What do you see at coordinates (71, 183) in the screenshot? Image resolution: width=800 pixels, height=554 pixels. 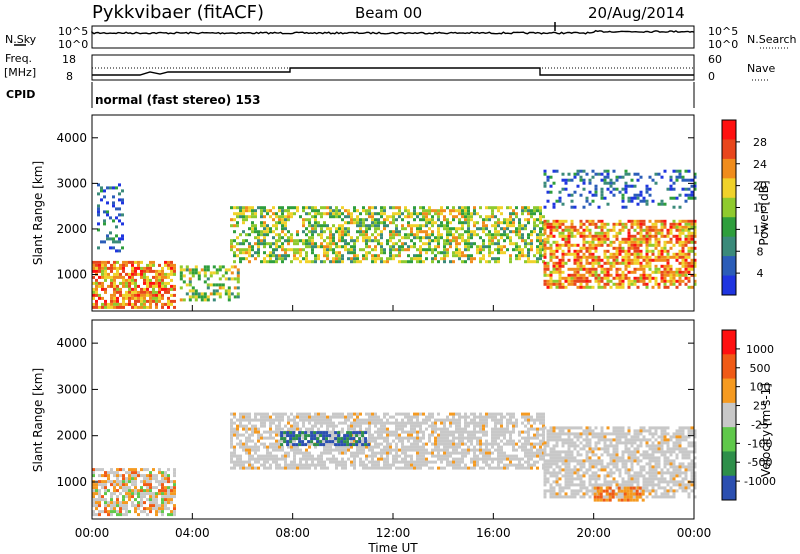 I see `power-y-tick-label: 3000` at bounding box center [71, 183].